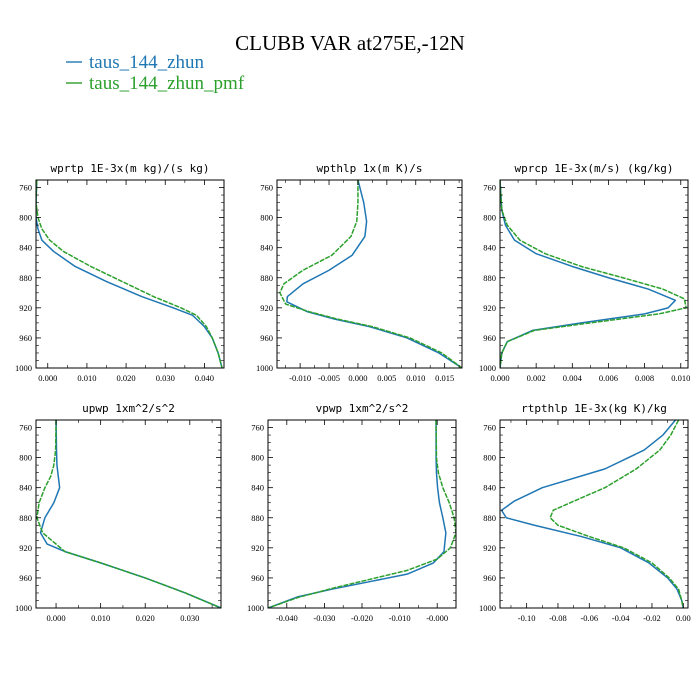 The image size is (700, 700). I want to click on x-tick-label: -0.06, so click(589, 618).